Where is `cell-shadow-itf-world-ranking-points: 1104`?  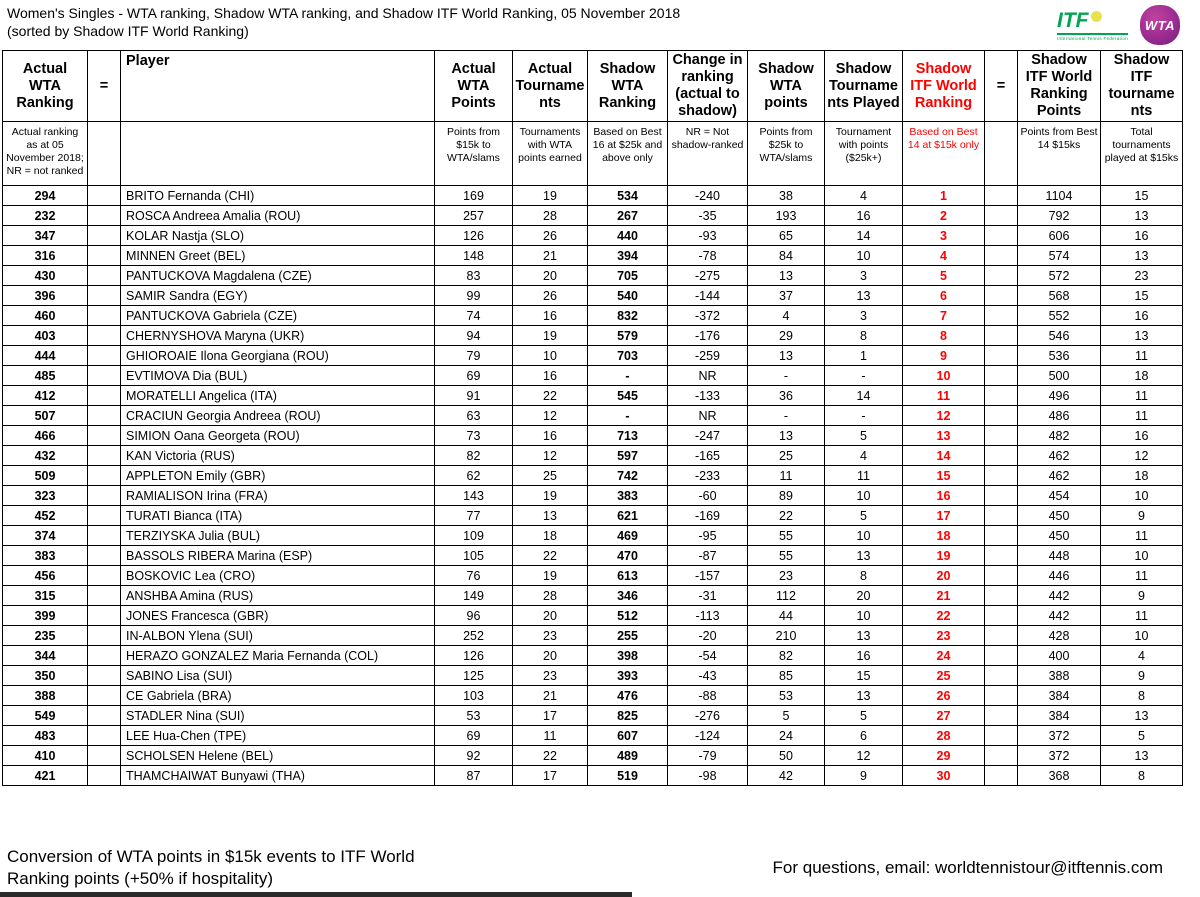
cell-shadow-itf-world-ranking-points: 1104 is located at coordinates (1059, 196).